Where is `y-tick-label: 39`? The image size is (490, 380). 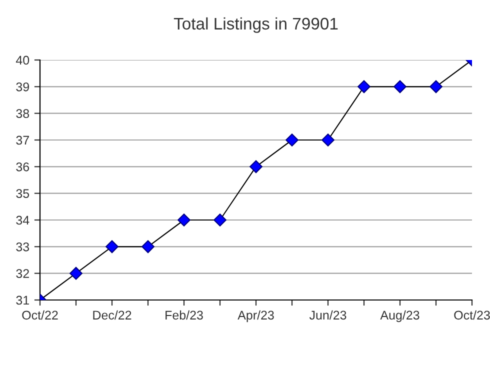
y-tick-label: 39 is located at coordinates (22, 87).